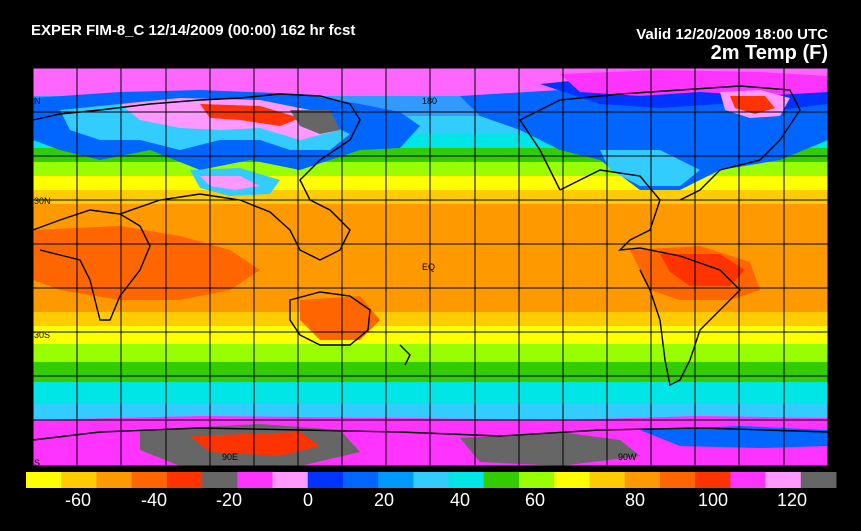 The height and width of the screenshot is (531, 861). I want to click on colorbar-tick: 120, so click(792, 500).